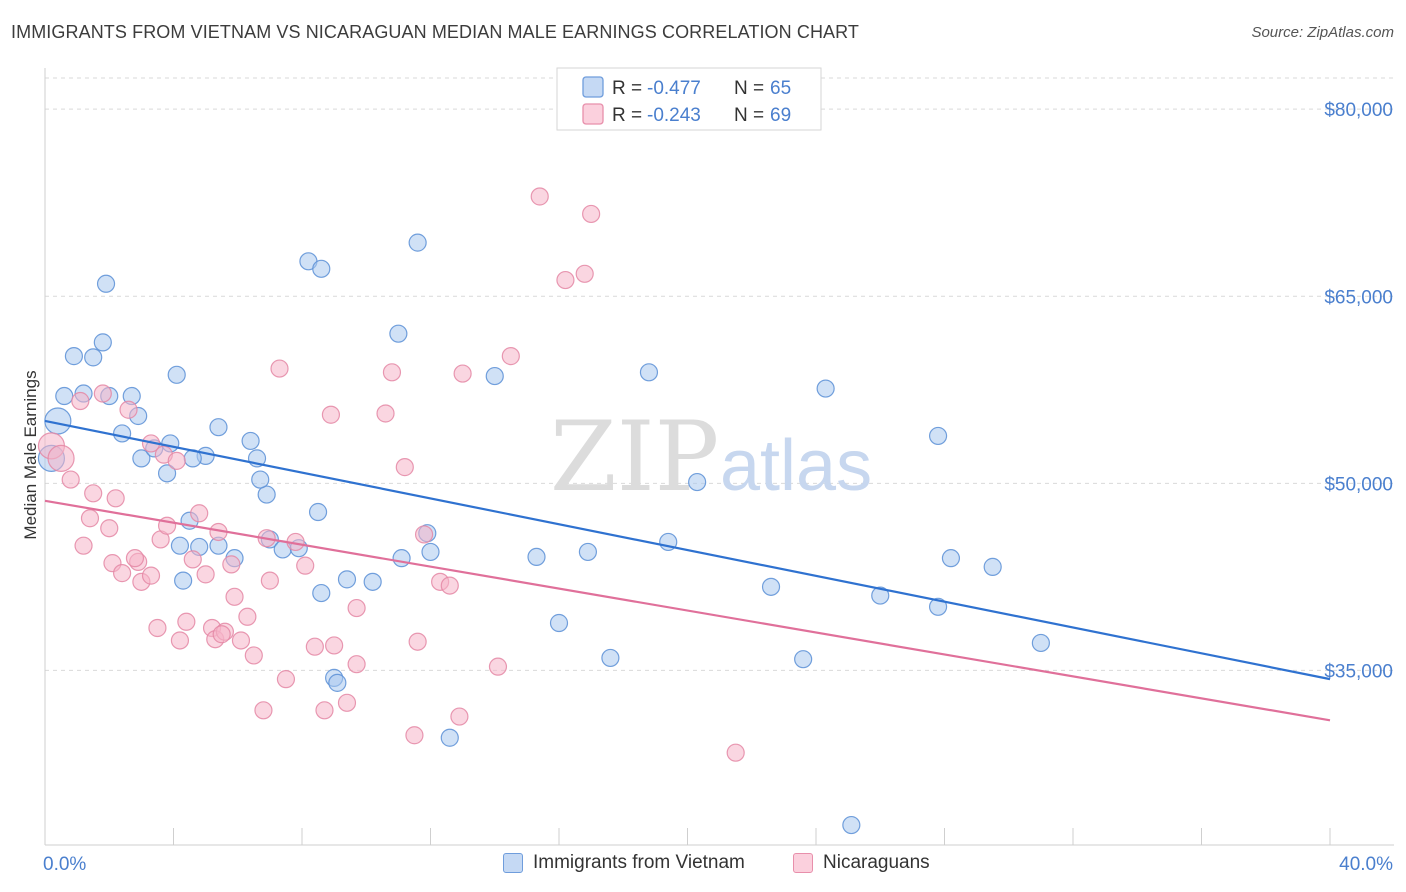  Describe the element at coordinates (876, 862) in the screenshot. I see `legend-label-nicaraguans: Nicaraguans` at that location.